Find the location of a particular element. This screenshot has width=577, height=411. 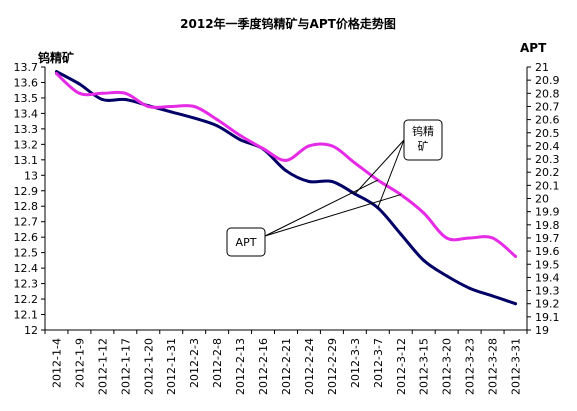

y-right-tick-label: 20.8 is located at coordinates (547, 93).